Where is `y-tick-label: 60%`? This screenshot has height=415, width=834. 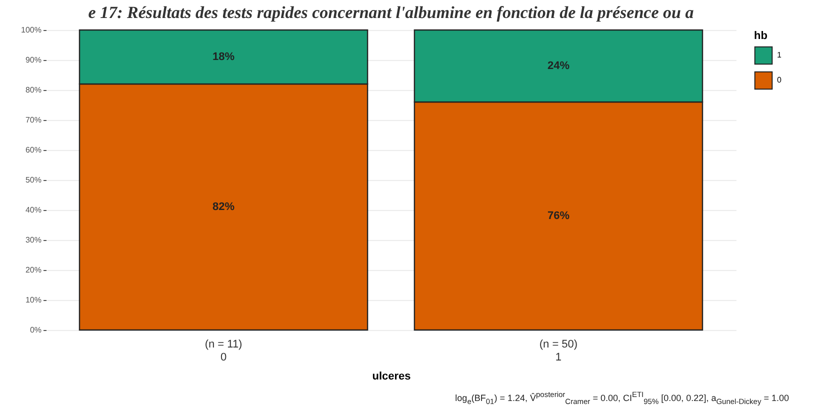
y-tick-label: 60% is located at coordinates (33, 150).